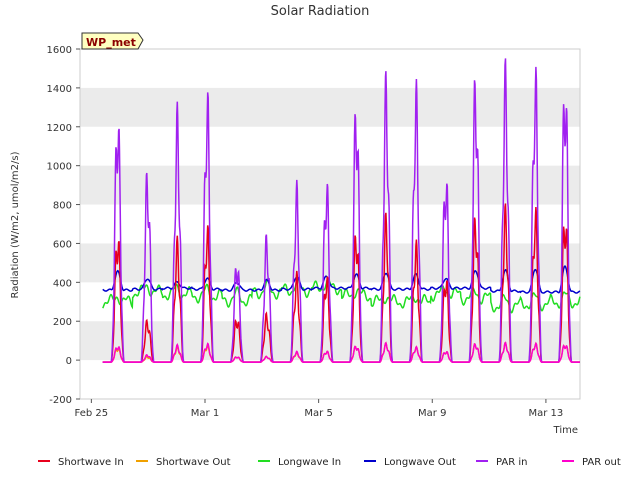  Describe the element at coordinates (15, 224) in the screenshot. I see `y-axis-title: Radiation (W/m2, umol/m2/s)` at that location.